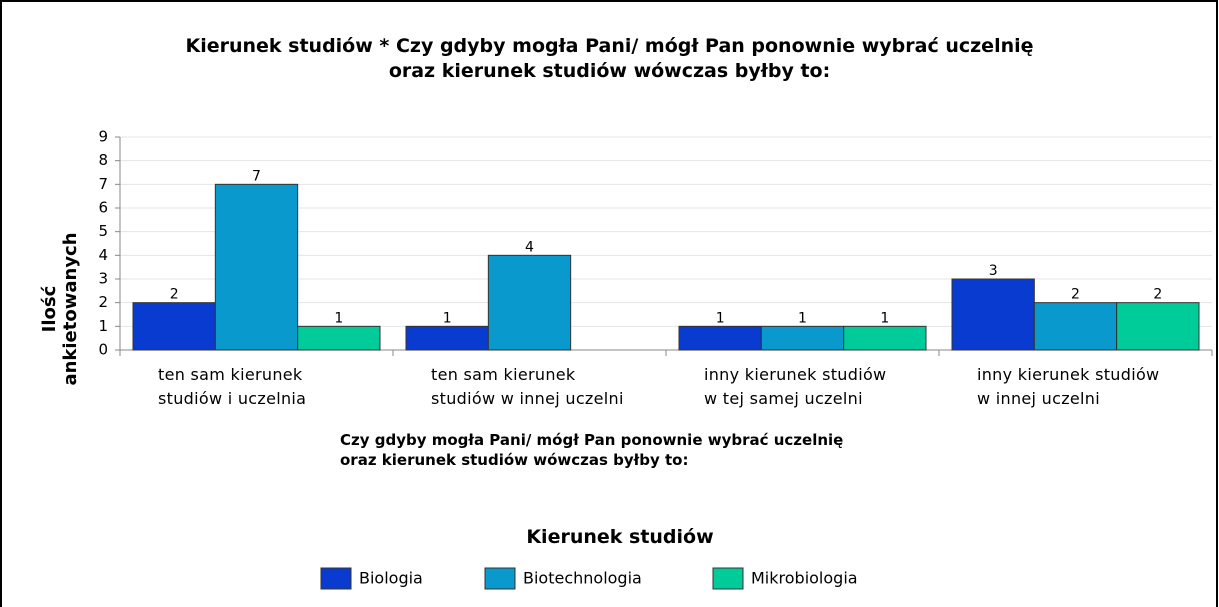 The image size is (1219, 607). What do you see at coordinates (527, 386) in the screenshot?
I see `x-tick-label: ten sam kierunek studiów w innej uczelni` at bounding box center [527, 386].